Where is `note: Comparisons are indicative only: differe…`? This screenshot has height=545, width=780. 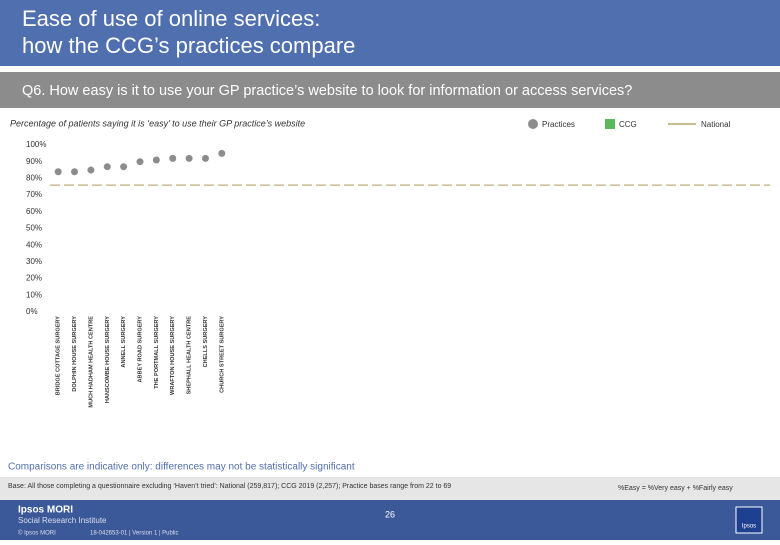
note: Comparisons are indicative only: differe… is located at coordinates (181, 467).